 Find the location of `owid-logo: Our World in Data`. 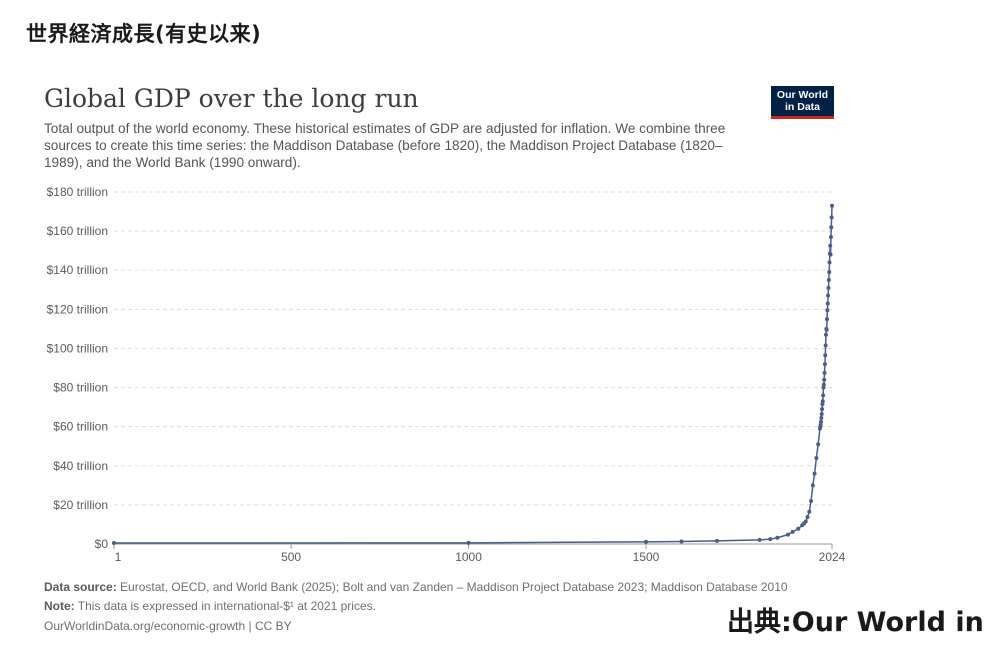

owid-logo: Our World in Data is located at coordinates (802, 102).